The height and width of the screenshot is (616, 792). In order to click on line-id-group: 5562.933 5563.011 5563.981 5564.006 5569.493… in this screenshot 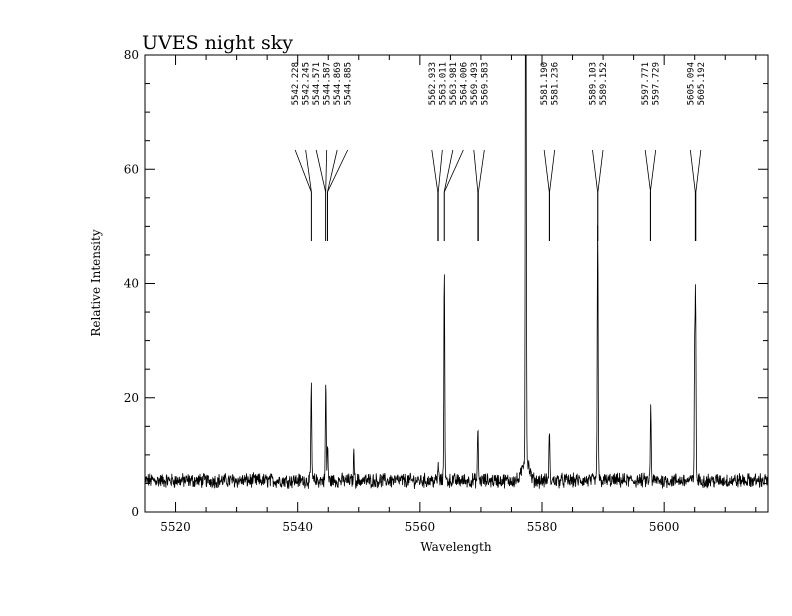, I will do `click(459, 151)`.